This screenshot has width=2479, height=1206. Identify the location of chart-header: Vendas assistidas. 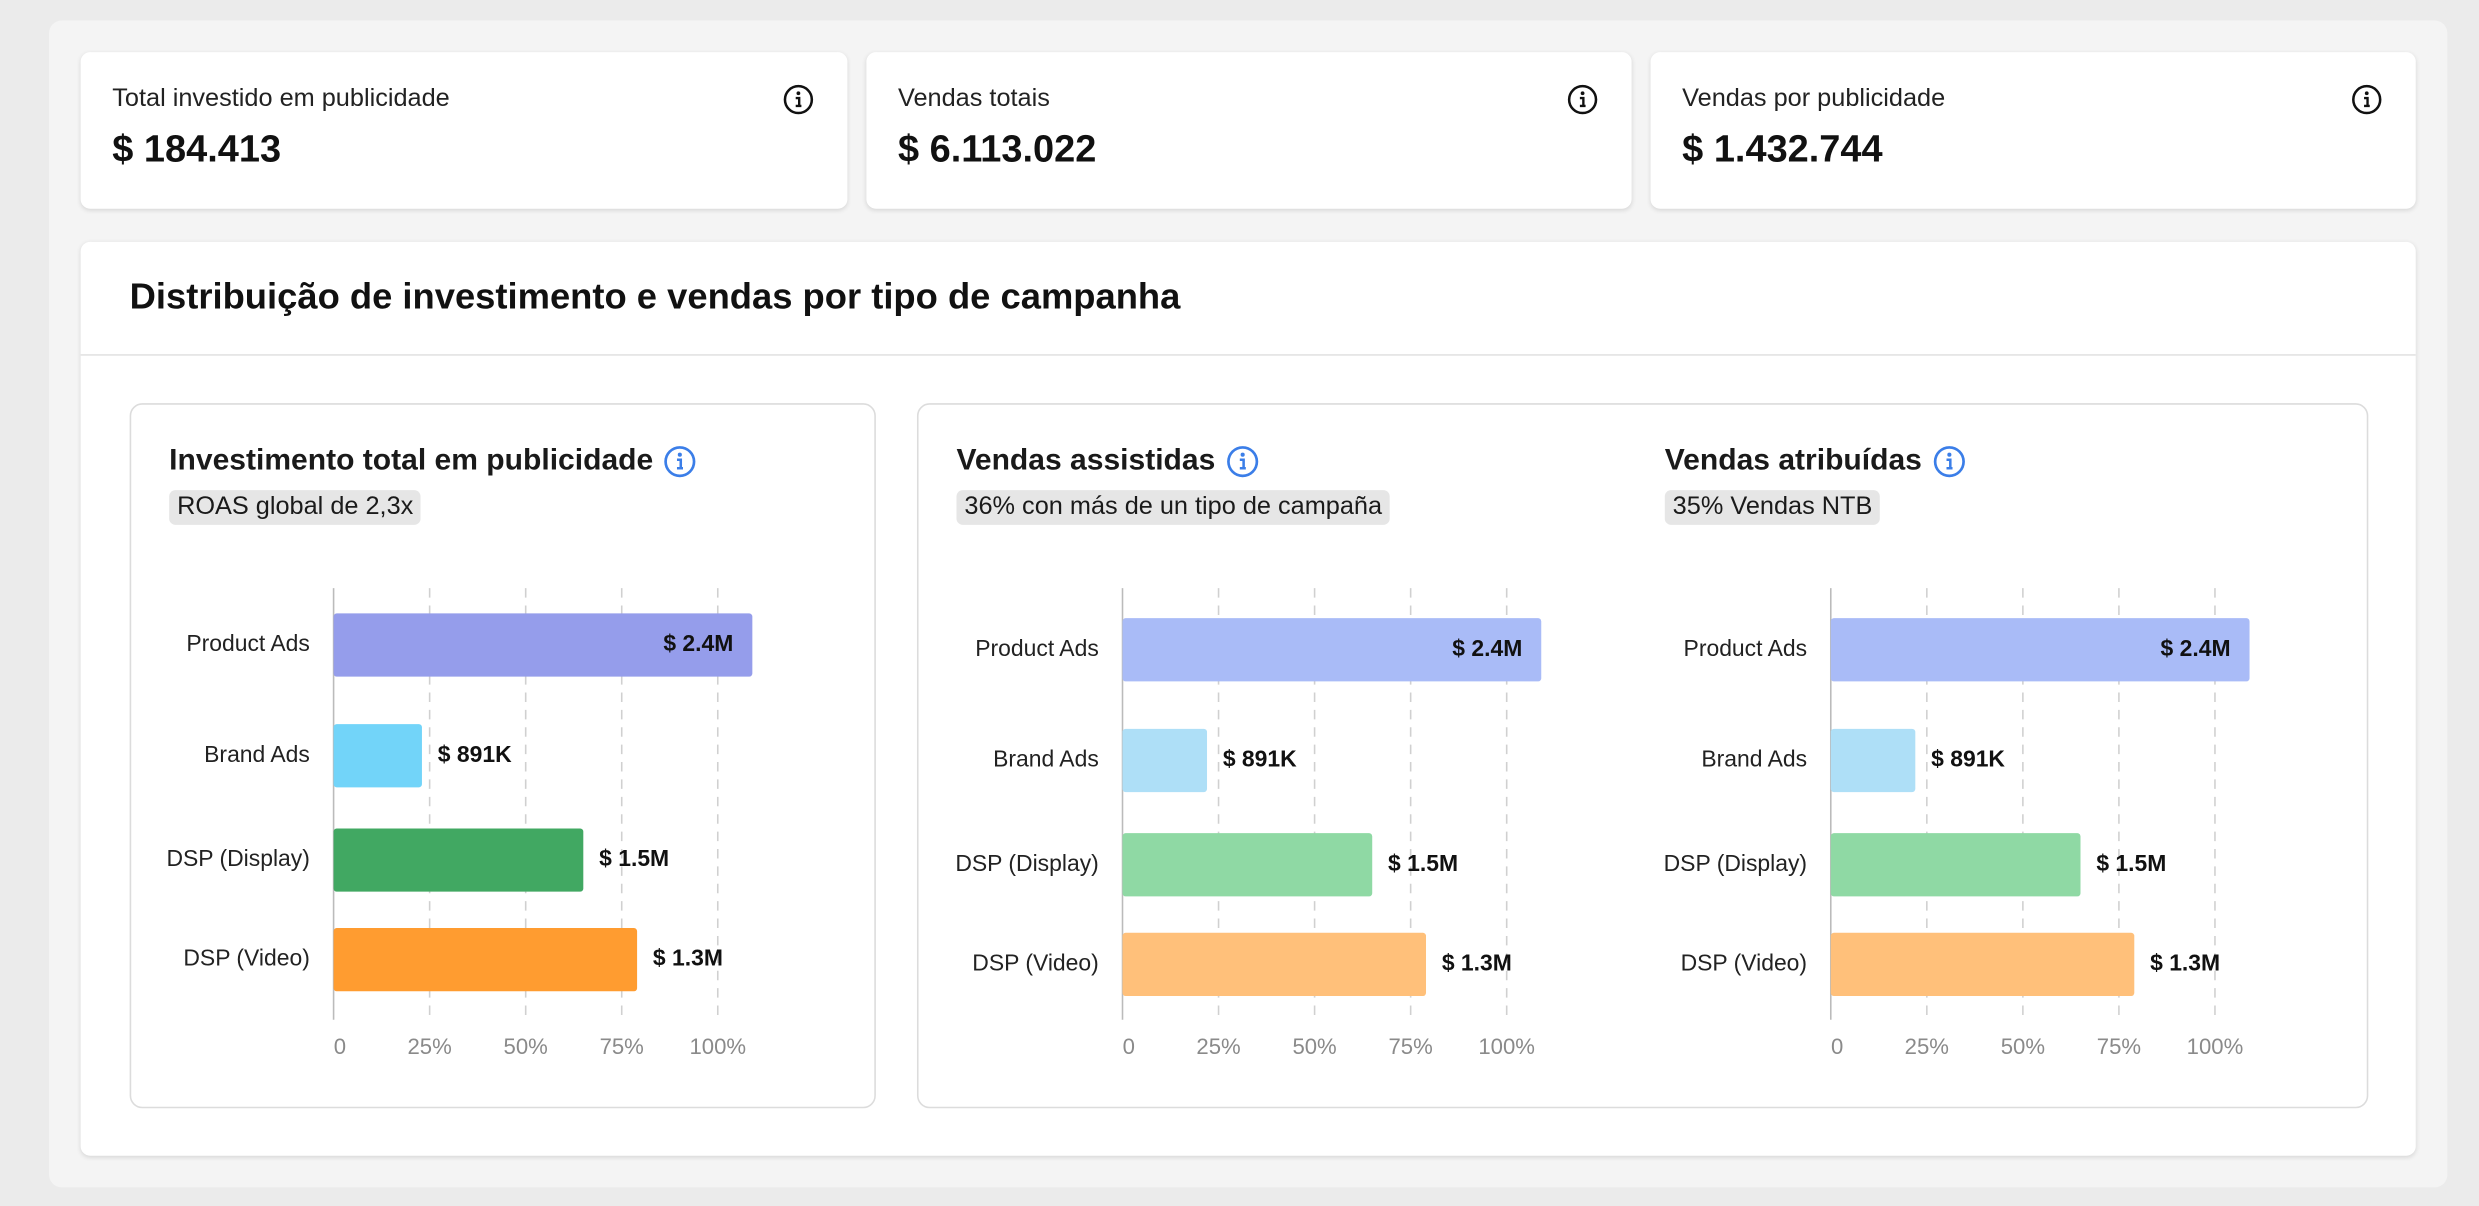
(1107, 461).